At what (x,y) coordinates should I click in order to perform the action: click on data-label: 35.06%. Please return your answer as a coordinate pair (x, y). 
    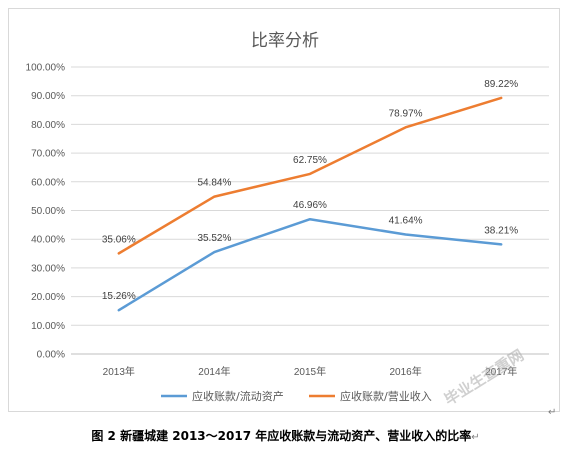
    Looking at the image, I should click on (119, 239).